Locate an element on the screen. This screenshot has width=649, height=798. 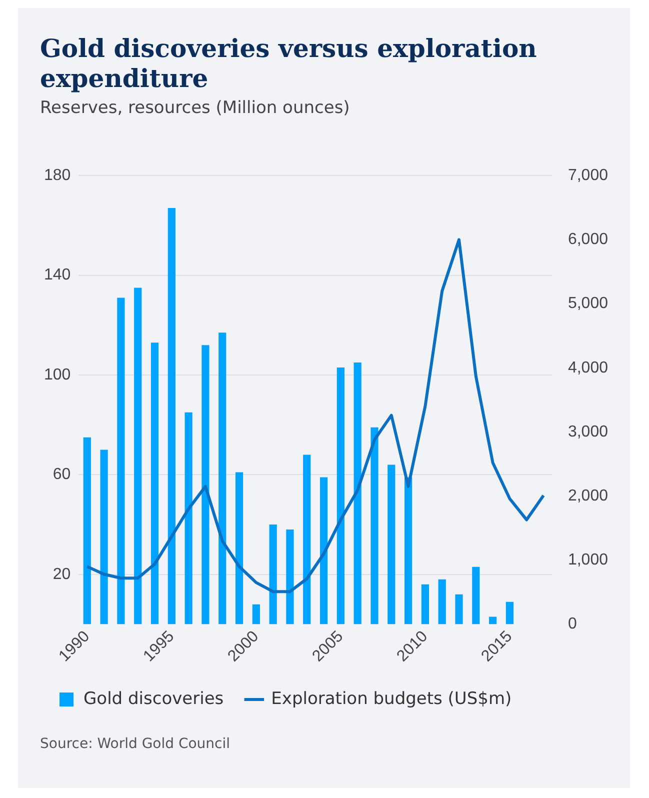
y2-tick-label: 4,000 is located at coordinates (588, 367).